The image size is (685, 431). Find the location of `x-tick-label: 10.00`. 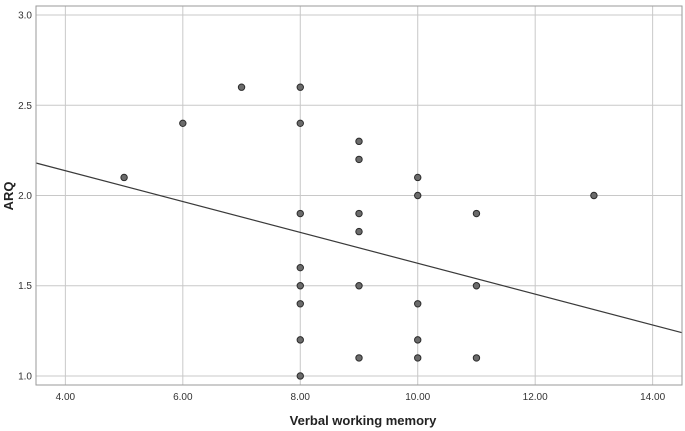

x-tick-label: 10.00 is located at coordinates (417, 397).